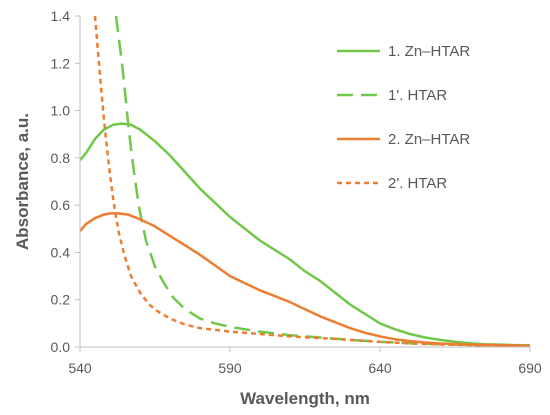  Describe the element at coordinates (230, 368) in the screenshot. I see `x-tick-label: 590` at that location.